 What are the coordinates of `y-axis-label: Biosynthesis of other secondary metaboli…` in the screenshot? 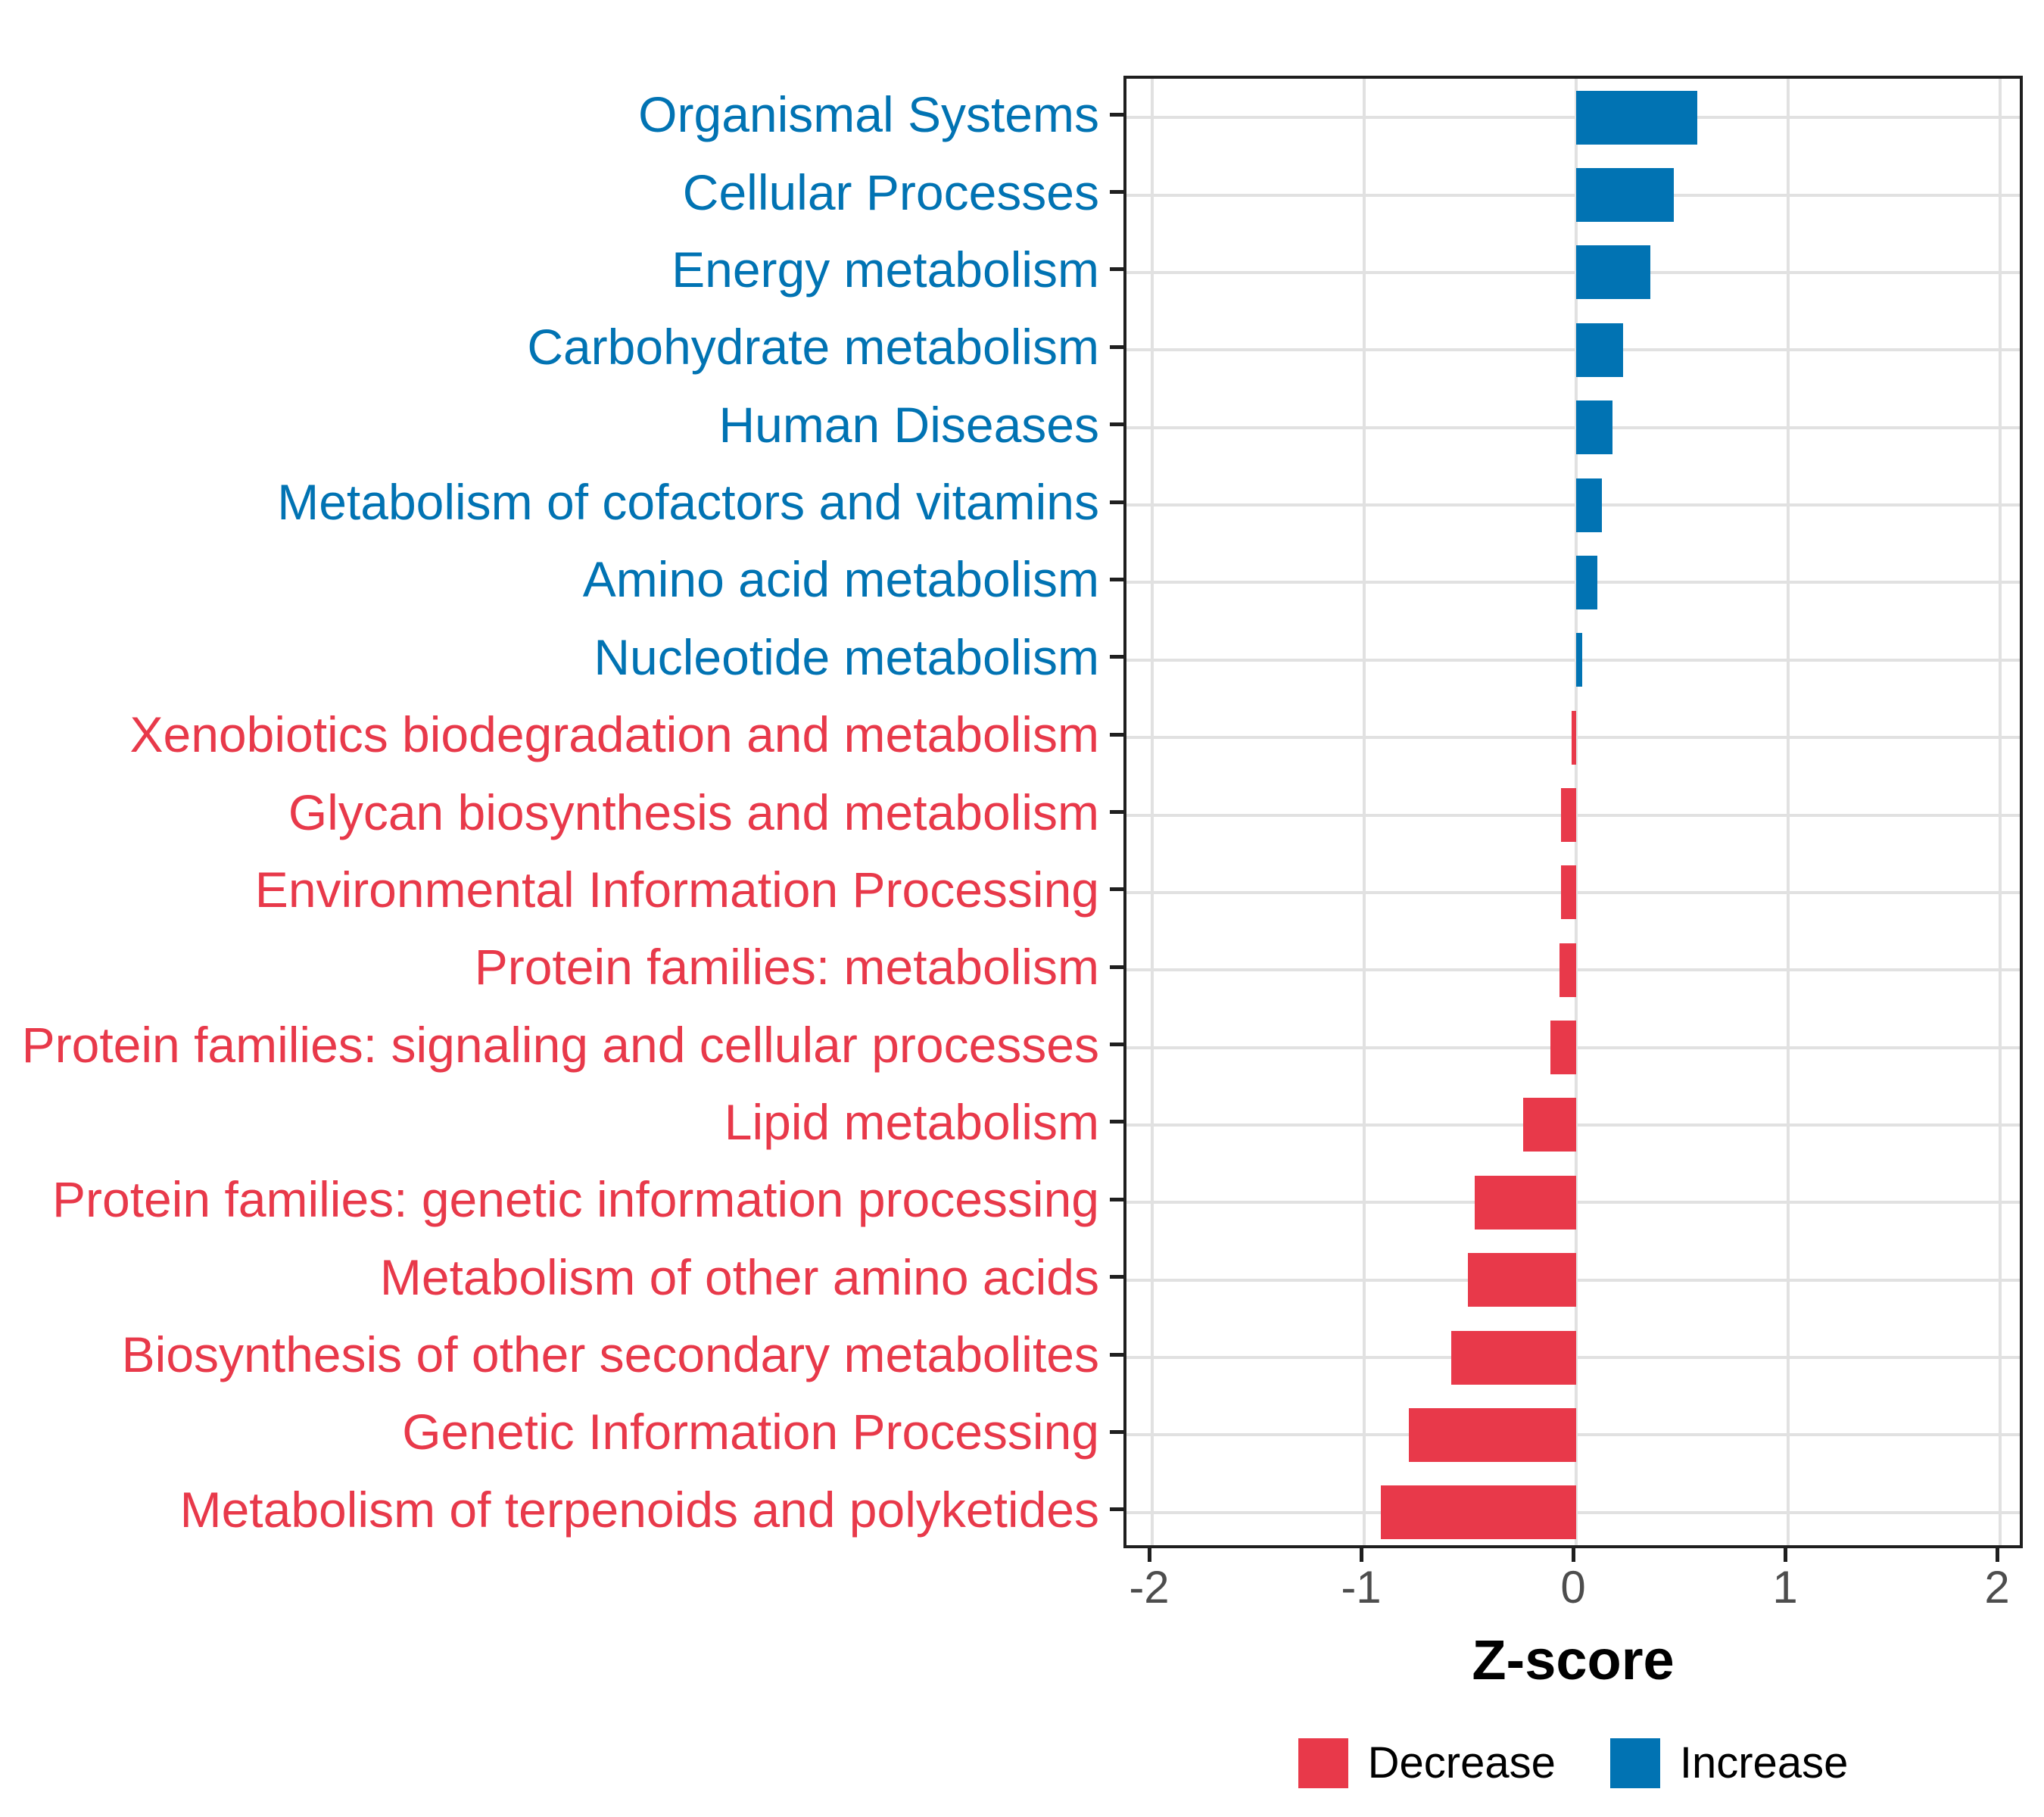 It's located at (610, 1354).